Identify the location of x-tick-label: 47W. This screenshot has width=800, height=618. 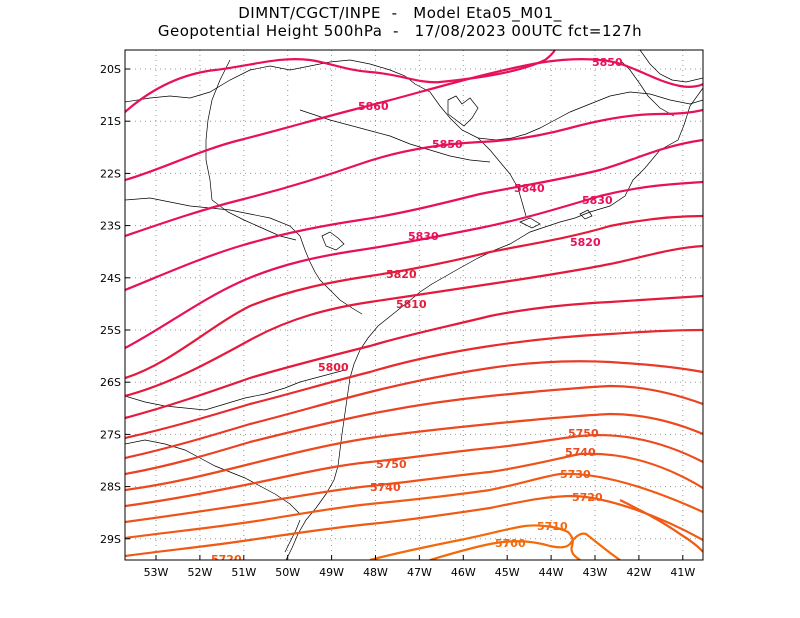
(419, 572).